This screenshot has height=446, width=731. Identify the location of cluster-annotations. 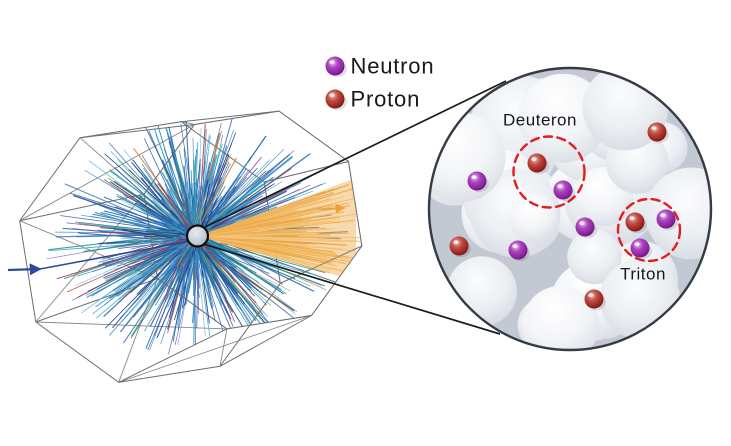
(597, 199).